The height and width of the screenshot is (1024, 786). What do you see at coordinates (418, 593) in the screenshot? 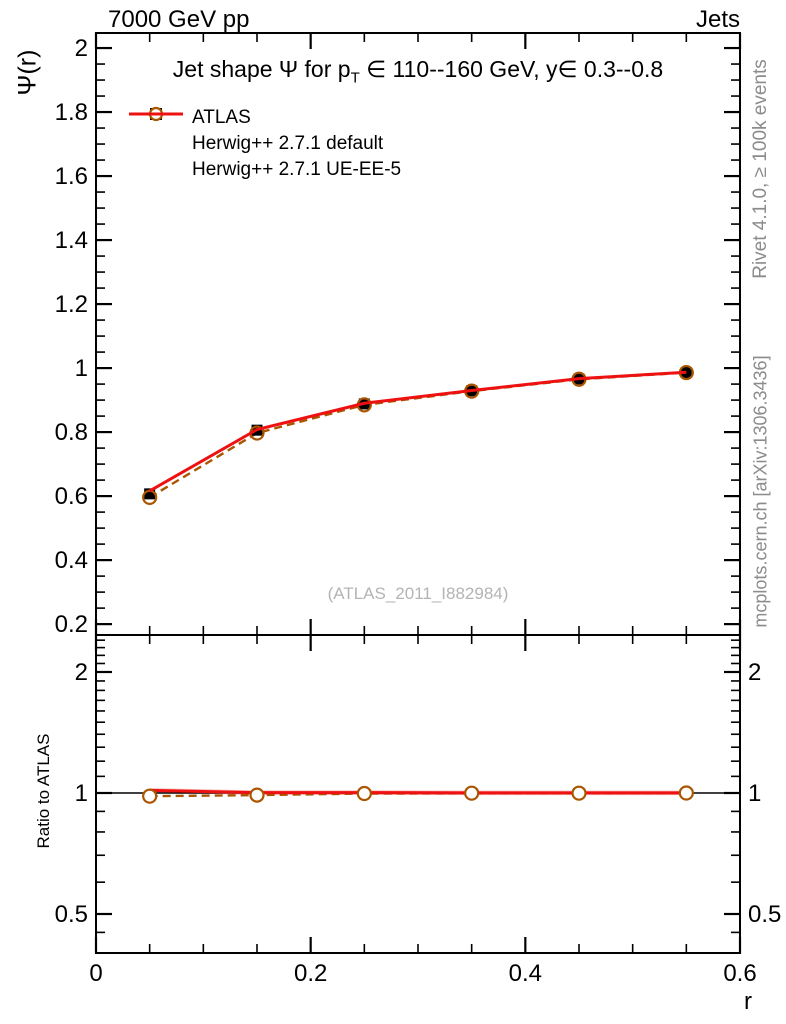
I see `analysis-id-watermark: (ATLAS_2011_I882984)` at bounding box center [418, 593].